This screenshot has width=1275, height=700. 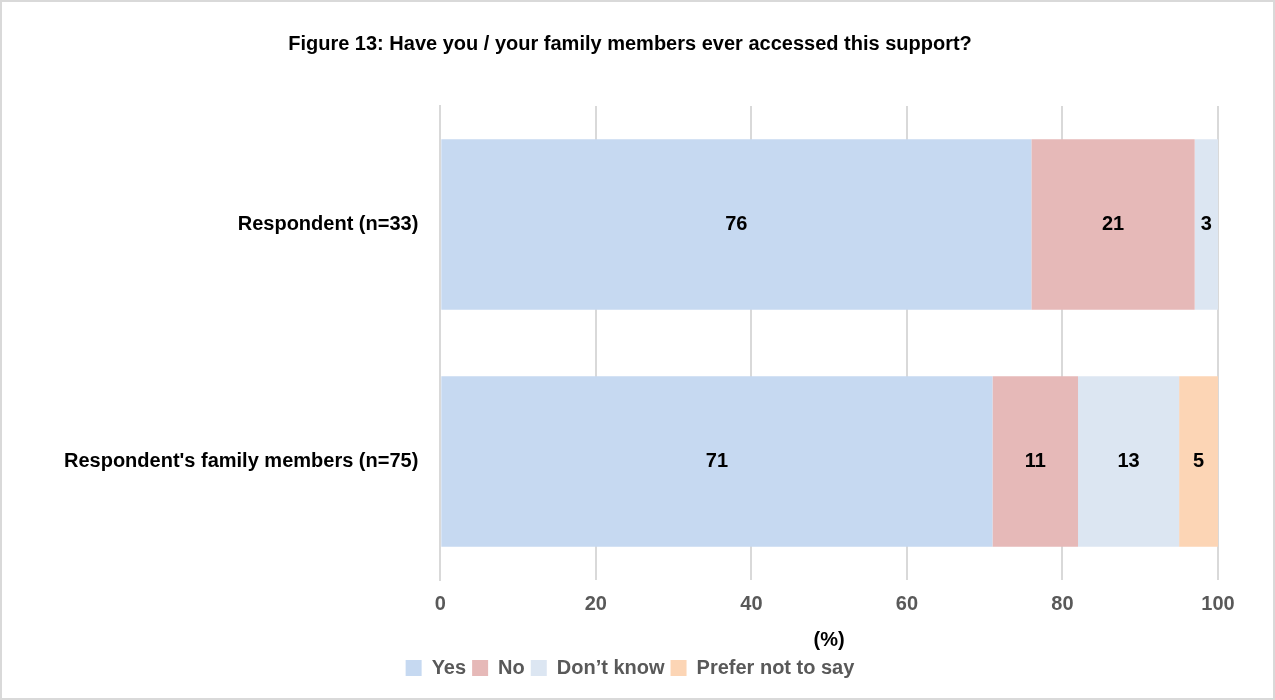 I want to click on y-tick-label: Respondent's family members (n=75), so click(x=241, y=460).